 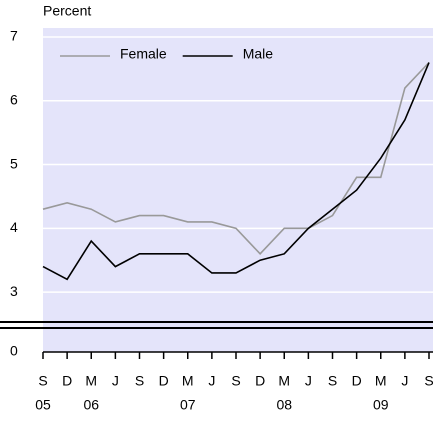 I want to click on y-axis-label: Percent, so click(x=67, y=11).